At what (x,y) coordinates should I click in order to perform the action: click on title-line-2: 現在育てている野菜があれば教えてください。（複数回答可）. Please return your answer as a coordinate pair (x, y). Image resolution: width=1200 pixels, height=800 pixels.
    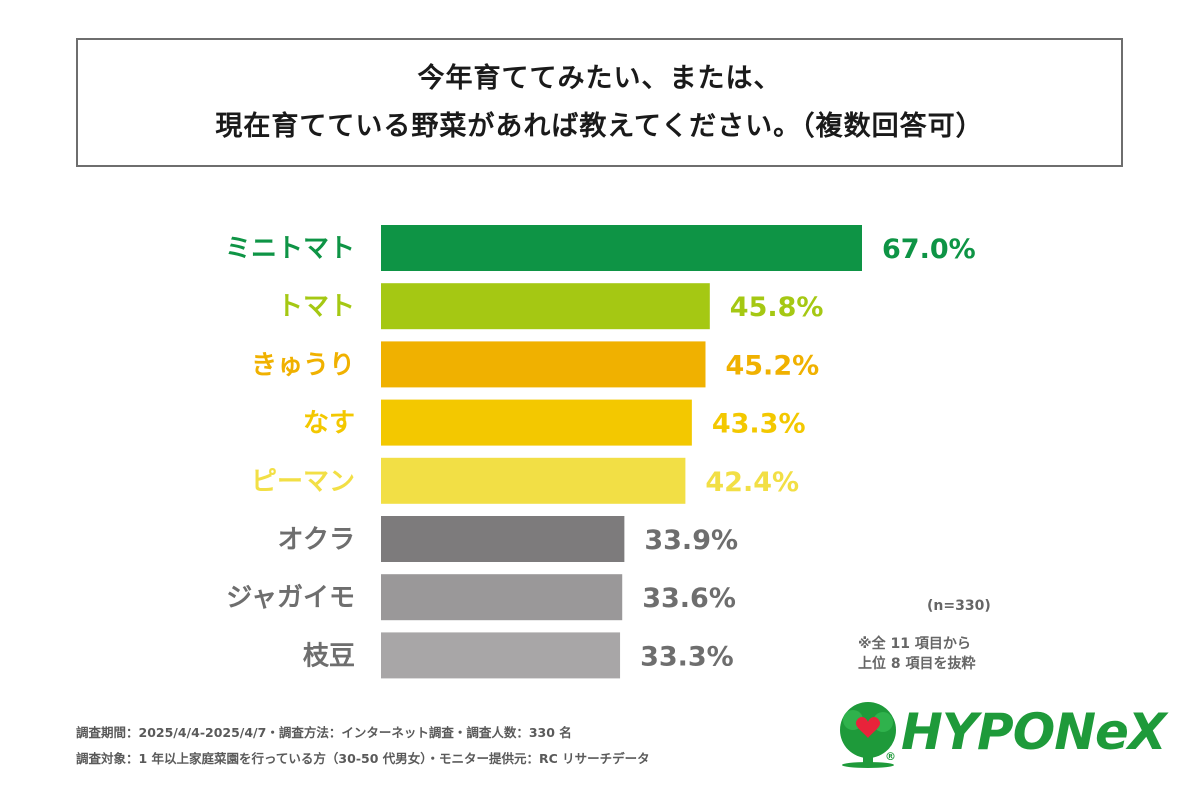
    Looking at the image, I should click on (599, 126).